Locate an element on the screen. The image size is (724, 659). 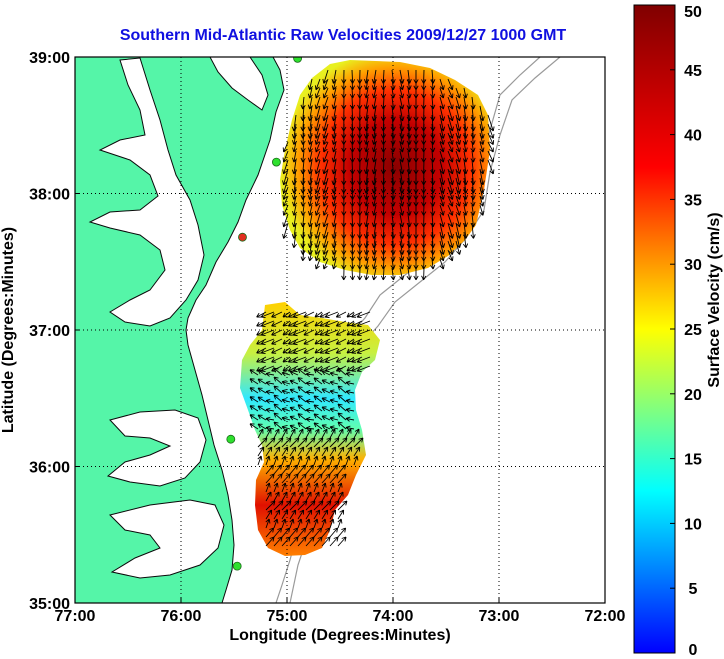
colorbar-tick-label: 20 is located at coordinates (693, 395).